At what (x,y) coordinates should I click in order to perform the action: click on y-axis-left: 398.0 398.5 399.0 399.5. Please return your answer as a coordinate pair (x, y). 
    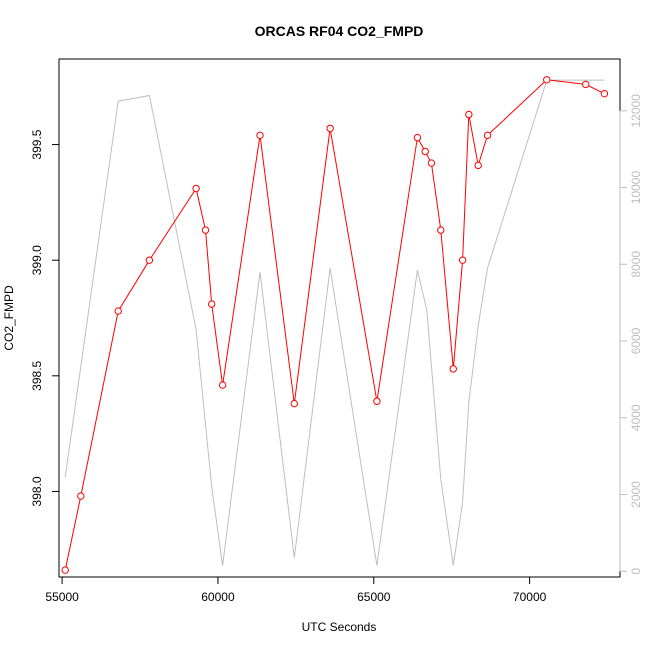
    Looking at the image, I should click on (45, 317).